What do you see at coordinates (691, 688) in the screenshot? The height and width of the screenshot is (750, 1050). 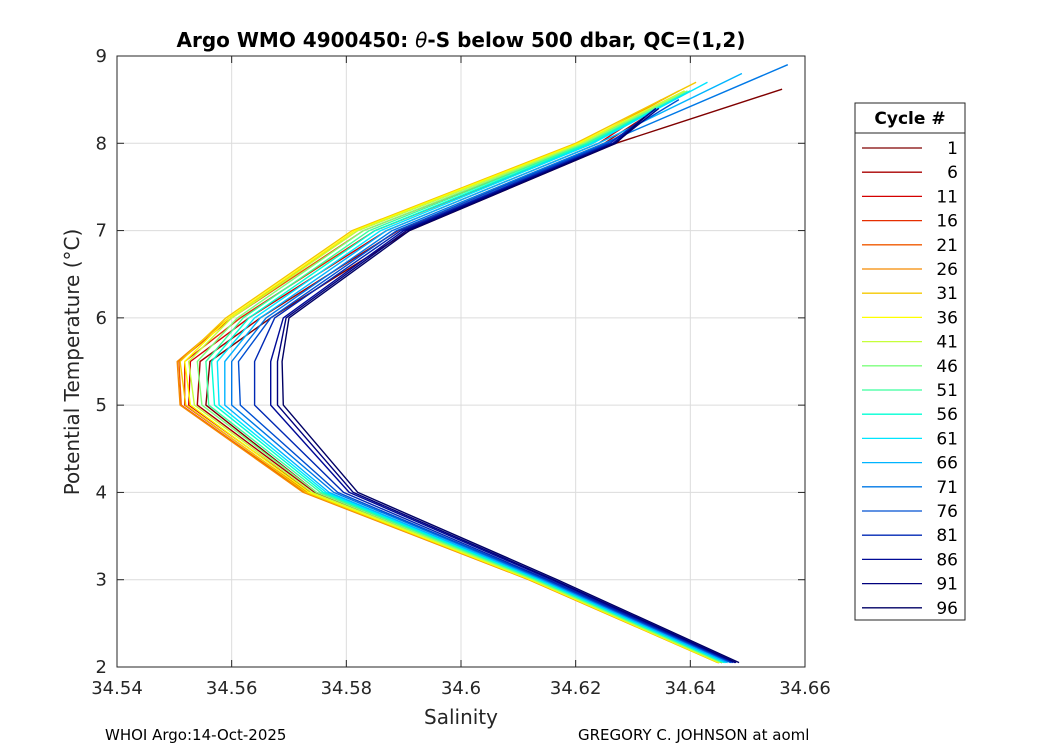 I see `x-tick-label: 34.64` at bounding box center [691, 688].